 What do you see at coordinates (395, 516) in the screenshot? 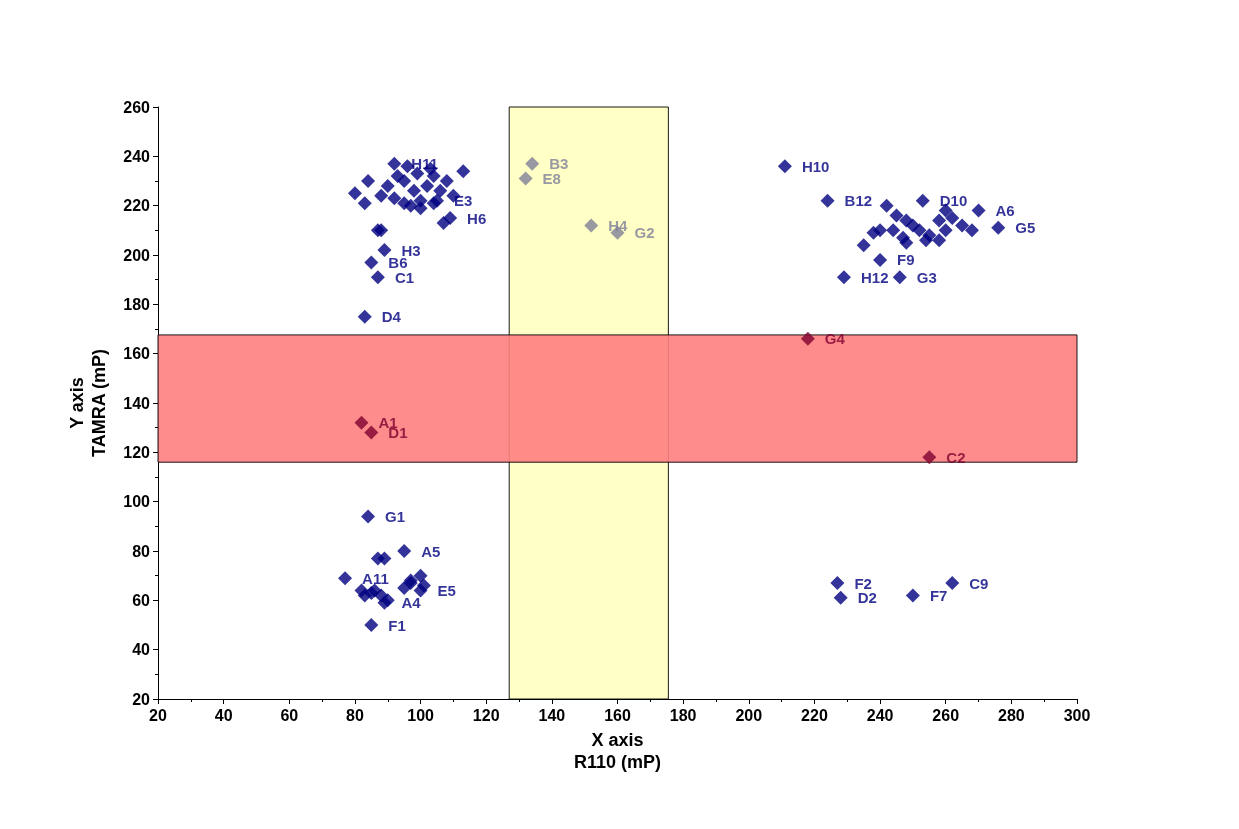
I see `data-label: G1` at bounding box center [395, 516].